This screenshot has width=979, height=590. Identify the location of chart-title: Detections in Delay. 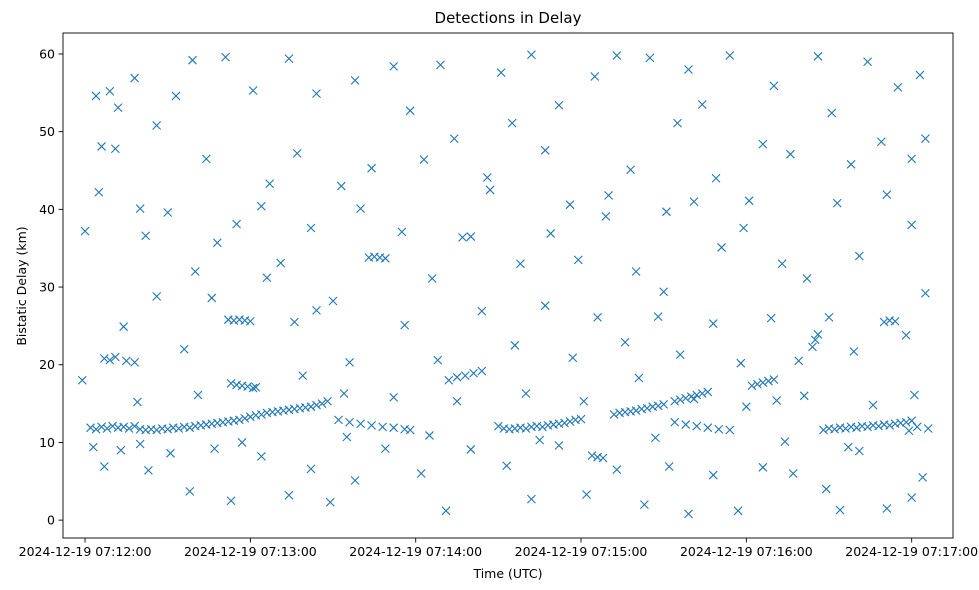
(508, 18).